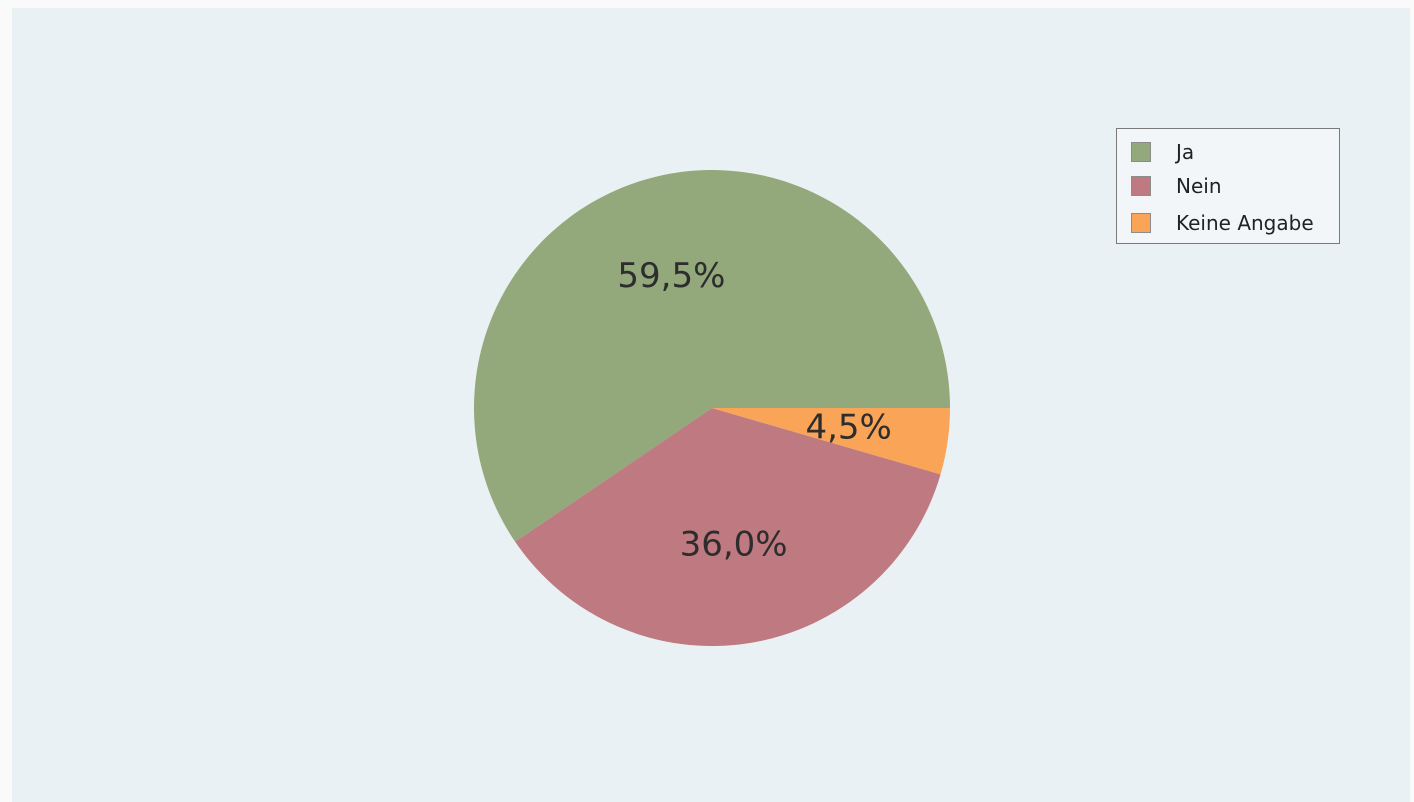  I want to click on slice-label-nein: 36,0%, so click(734, 544).